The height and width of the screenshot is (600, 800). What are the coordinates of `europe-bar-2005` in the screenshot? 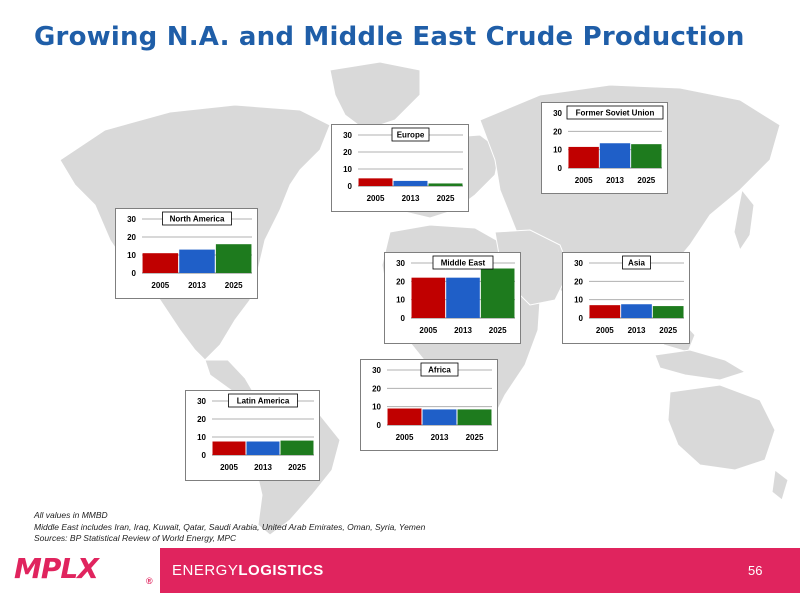 It's located at (375, 182).